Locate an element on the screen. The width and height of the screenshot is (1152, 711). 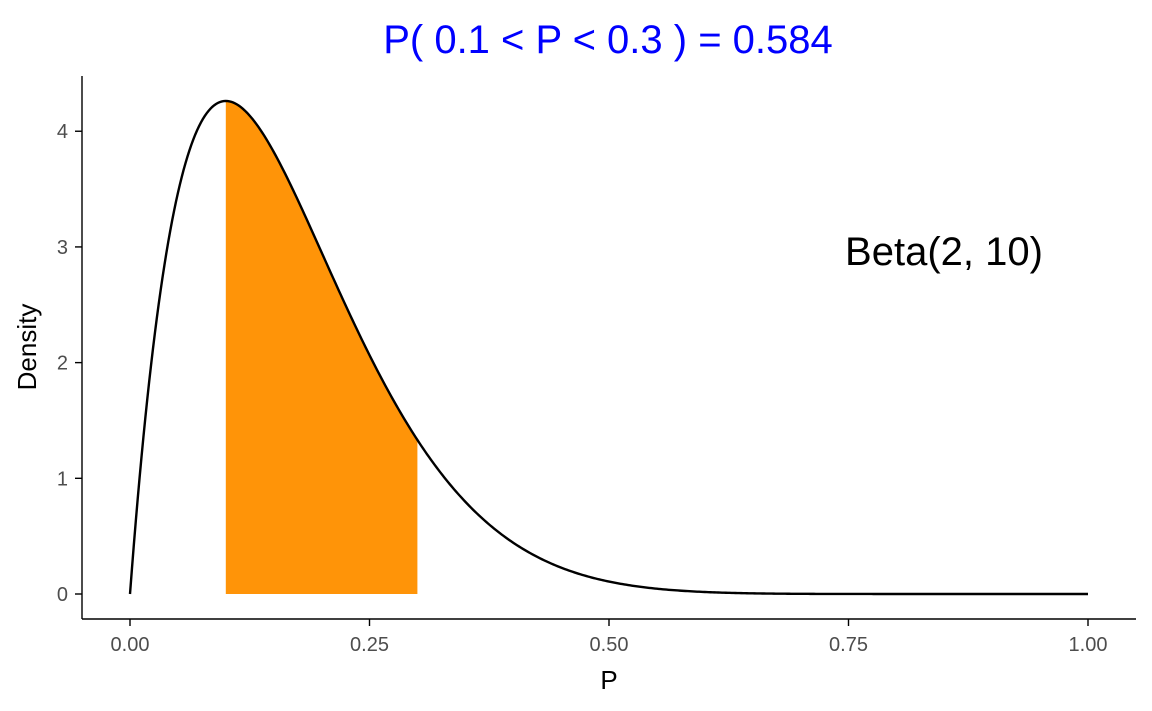
x-tick-label: 1.00 is located at coordinates (1088, 645).